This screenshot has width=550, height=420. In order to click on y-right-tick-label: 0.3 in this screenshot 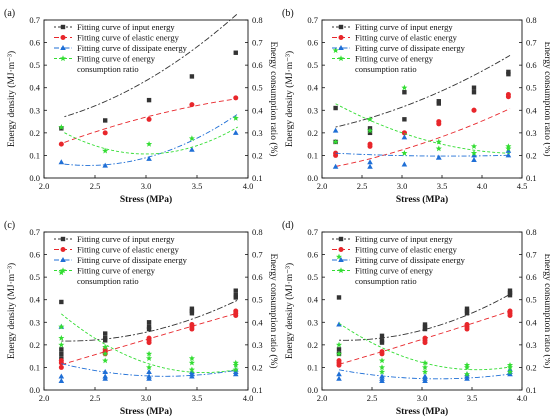, I will do `click(531, 345)`.